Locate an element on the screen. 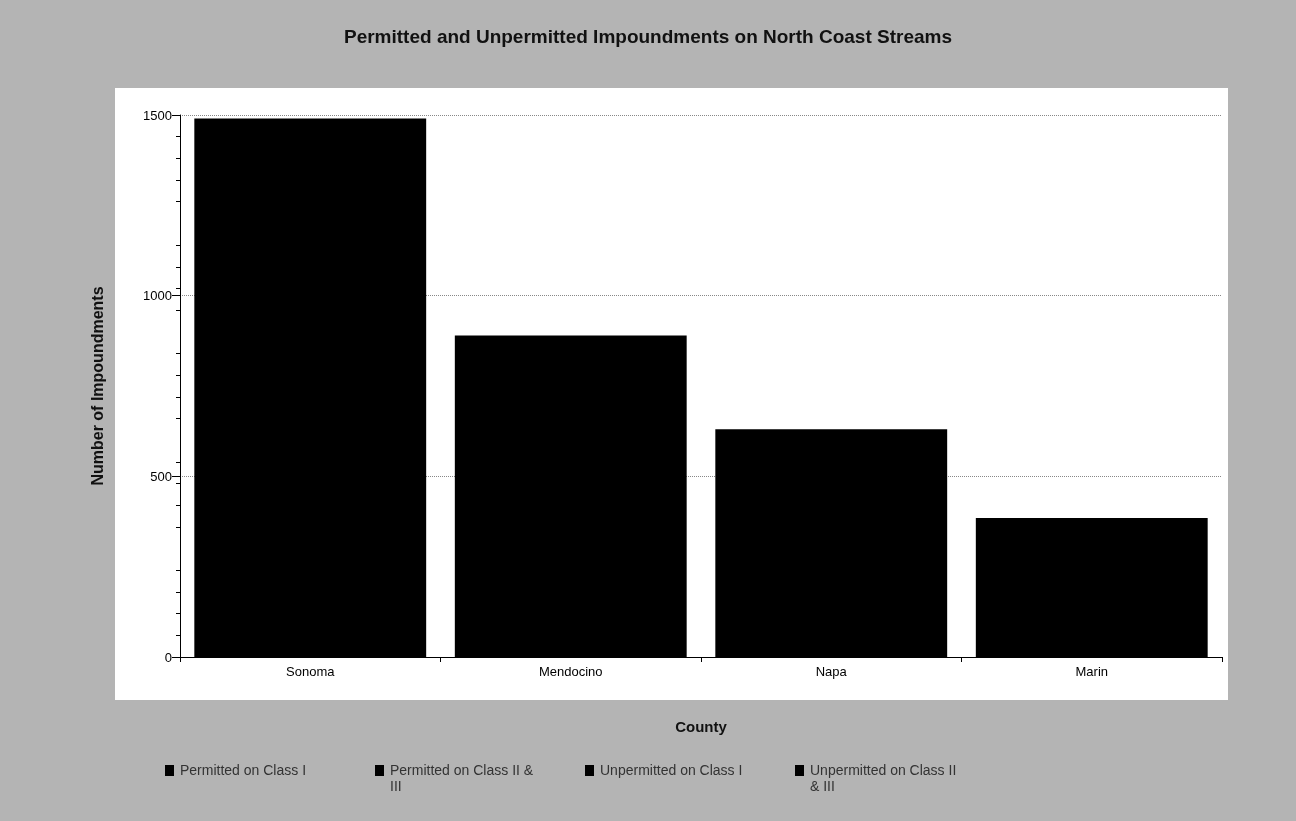 The width and height of the screenshot is (1296, 821). x-tick-label: Sonoma is located at coordinates (311, 671).